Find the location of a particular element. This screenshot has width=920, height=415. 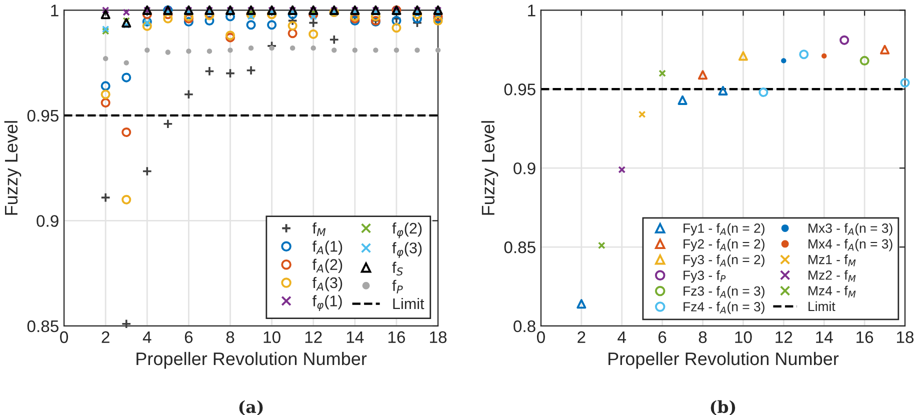

legend-label: f$_{P}$ is located at coordinates (397, 287).